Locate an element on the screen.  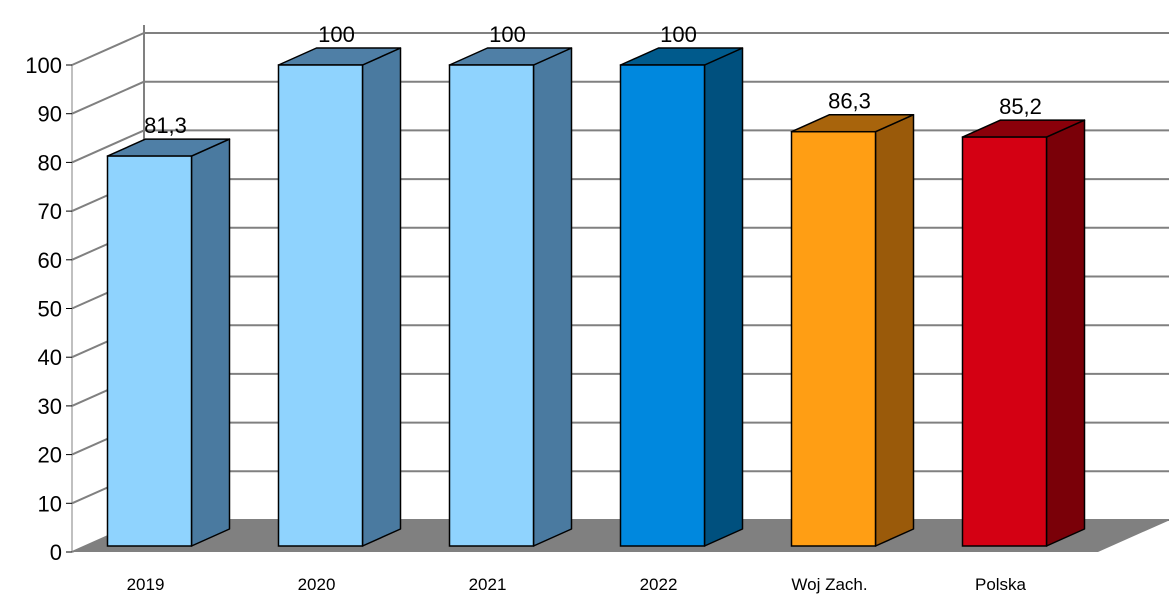
data-labels: 81,3 100 100 100 86,3 85,2 is located at coordinates (593, 80).